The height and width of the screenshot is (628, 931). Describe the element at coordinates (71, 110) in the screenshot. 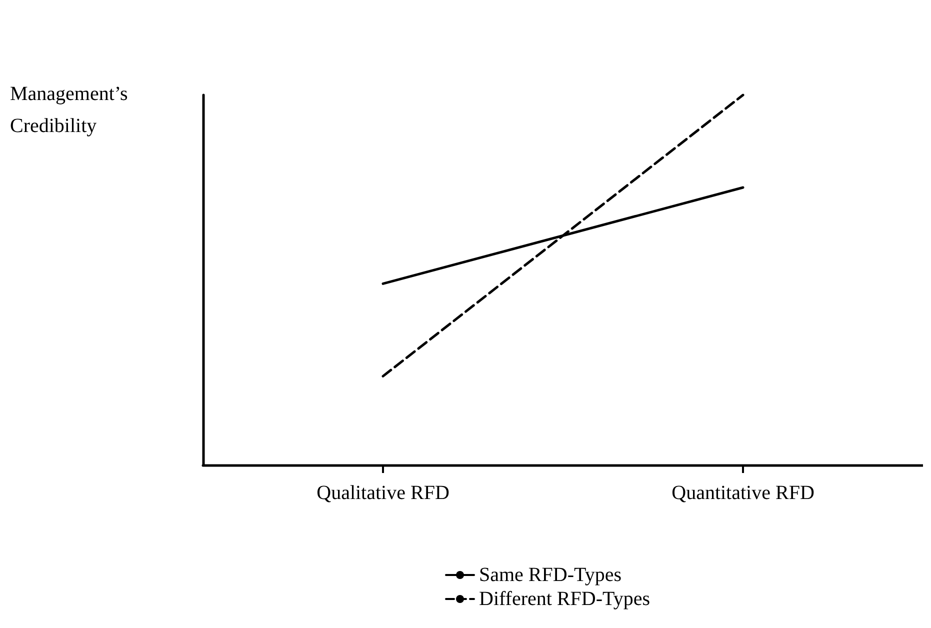

I see `y-axis-title: Management’s Credibility` at that location.